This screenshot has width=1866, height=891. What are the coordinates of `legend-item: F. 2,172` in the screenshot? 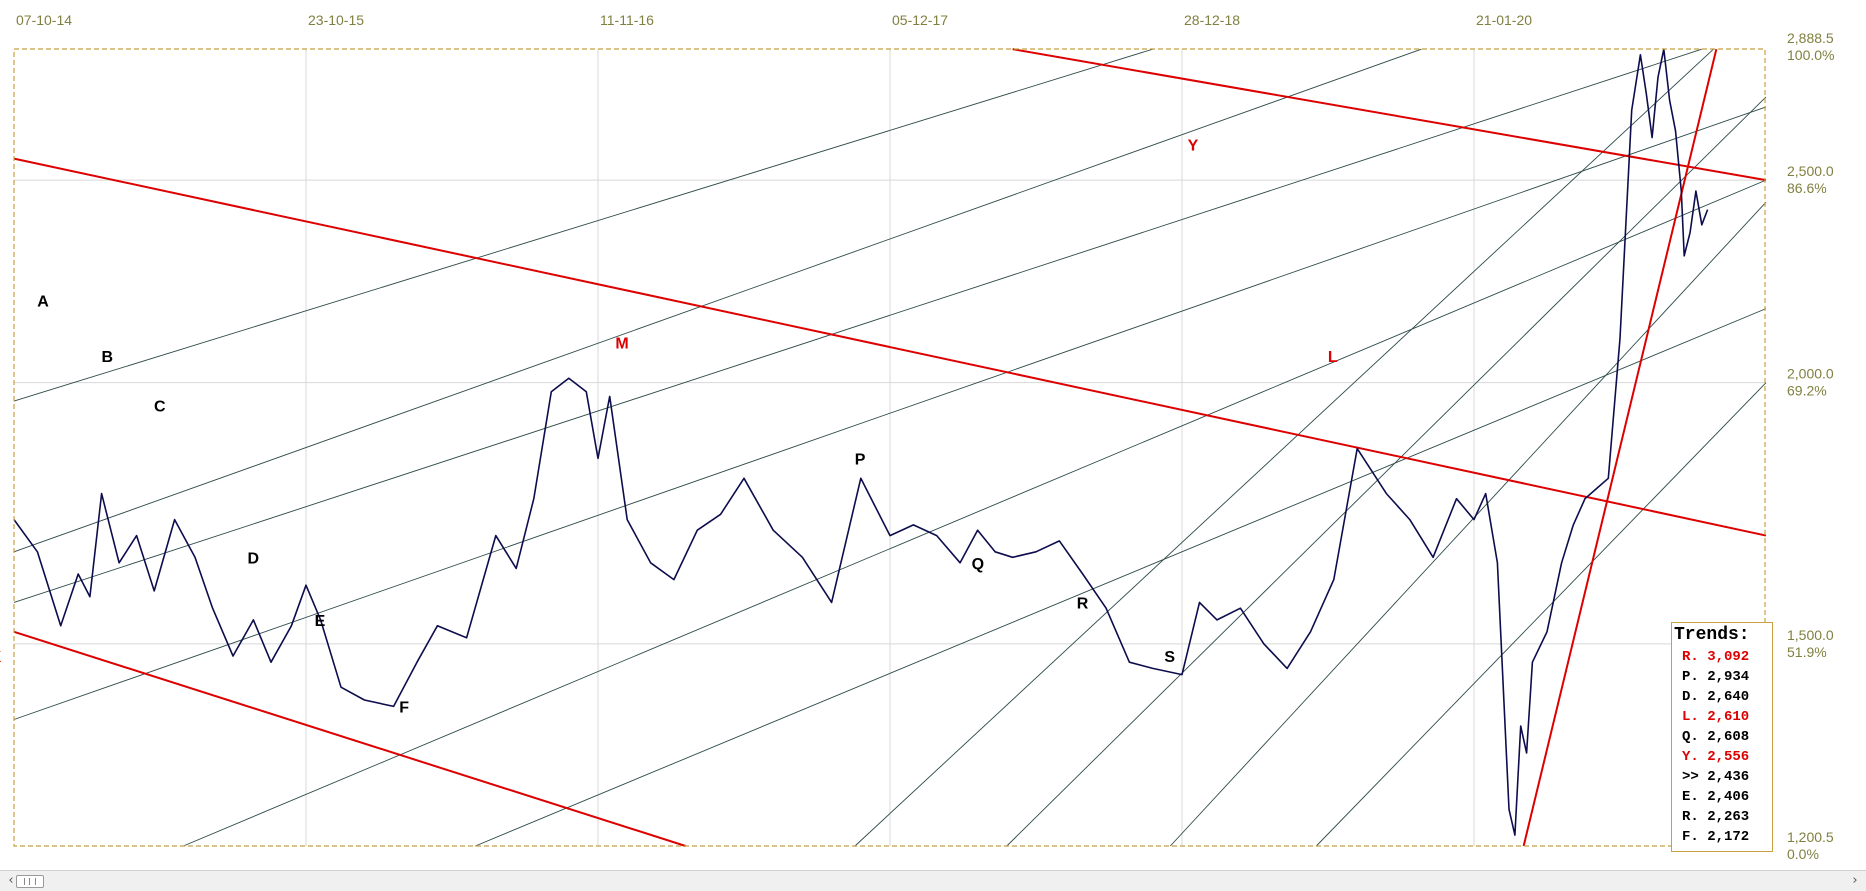 It's located at (1716, 837).